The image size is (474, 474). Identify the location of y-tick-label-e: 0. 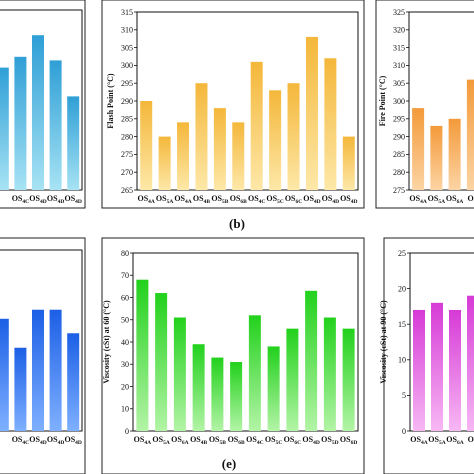
(127, 431).